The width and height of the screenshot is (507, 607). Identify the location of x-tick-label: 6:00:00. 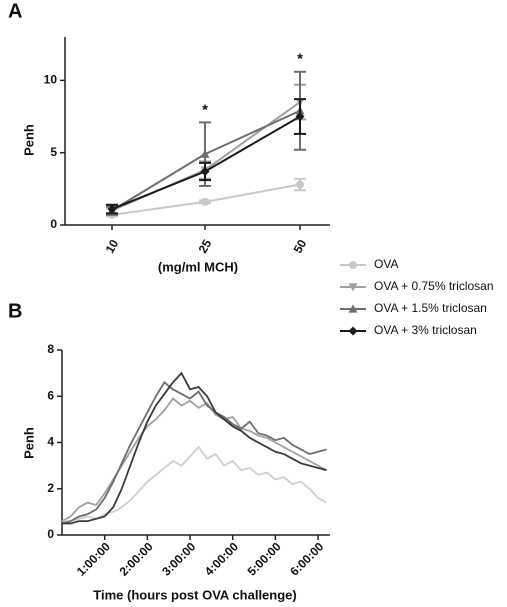
(306, 558).